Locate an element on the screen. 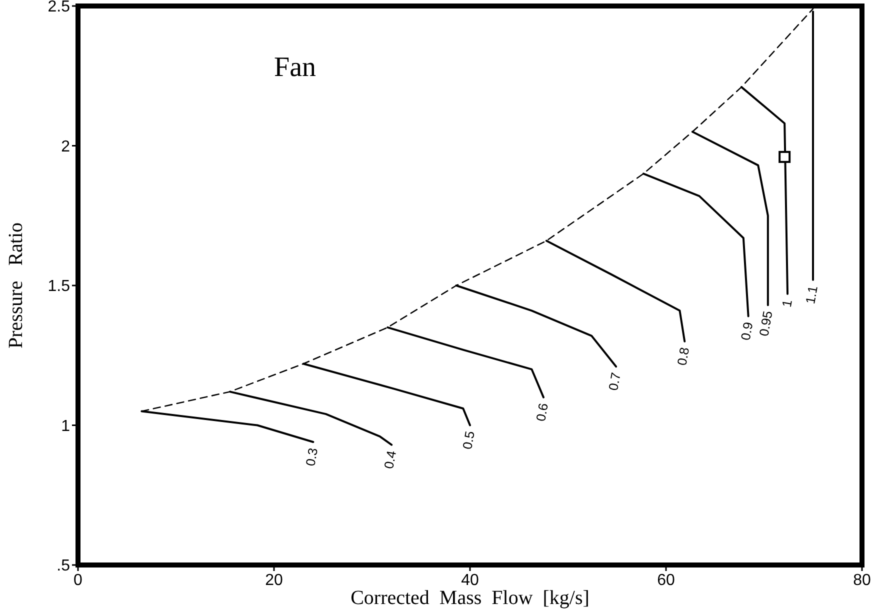  x-tick-label: 20 is located at coordinates (274, 580).